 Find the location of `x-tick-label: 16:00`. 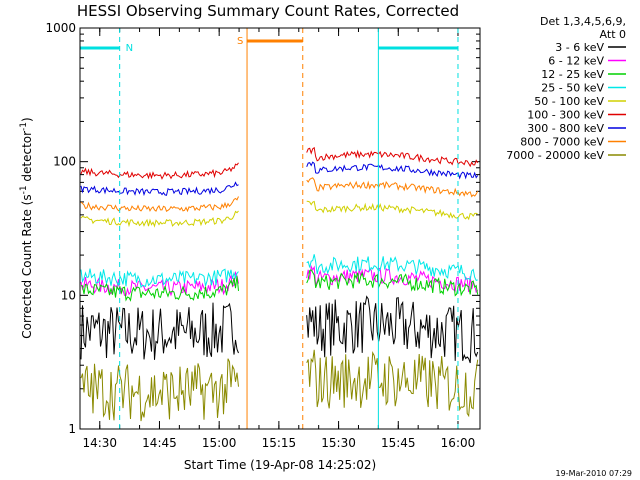

x-tick-label: 16:00 is located at coordinates (458, 443).